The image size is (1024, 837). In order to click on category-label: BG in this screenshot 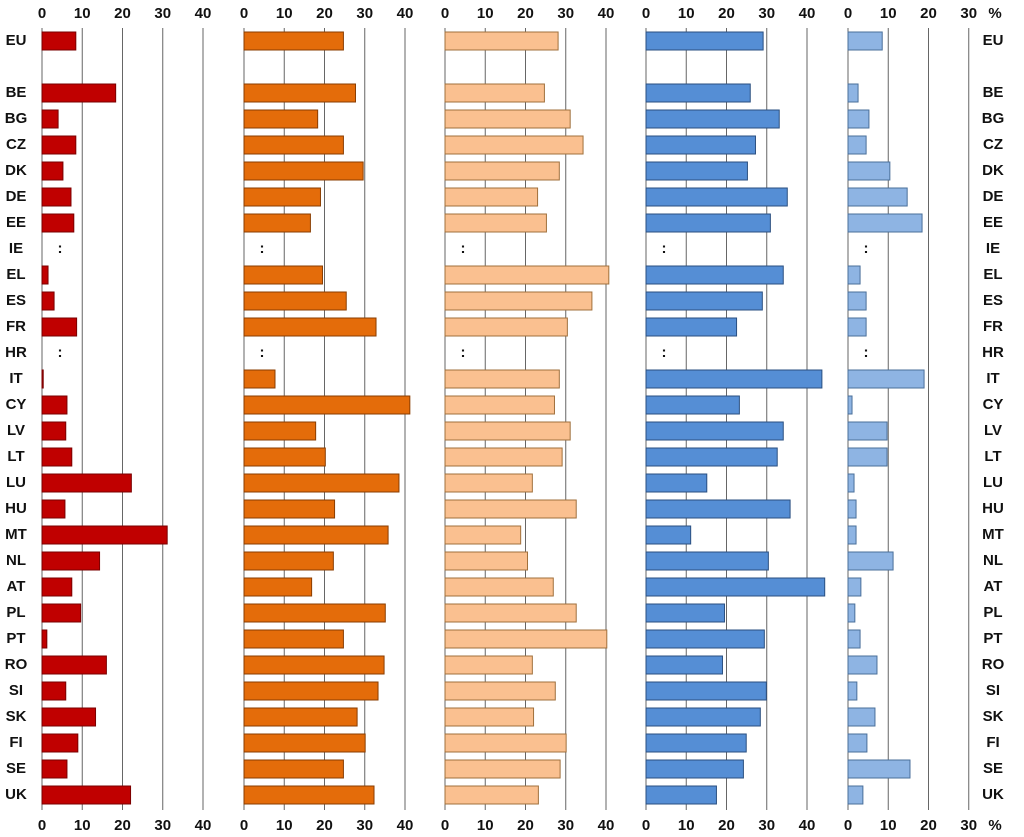, I will do `click(993, 118)`.